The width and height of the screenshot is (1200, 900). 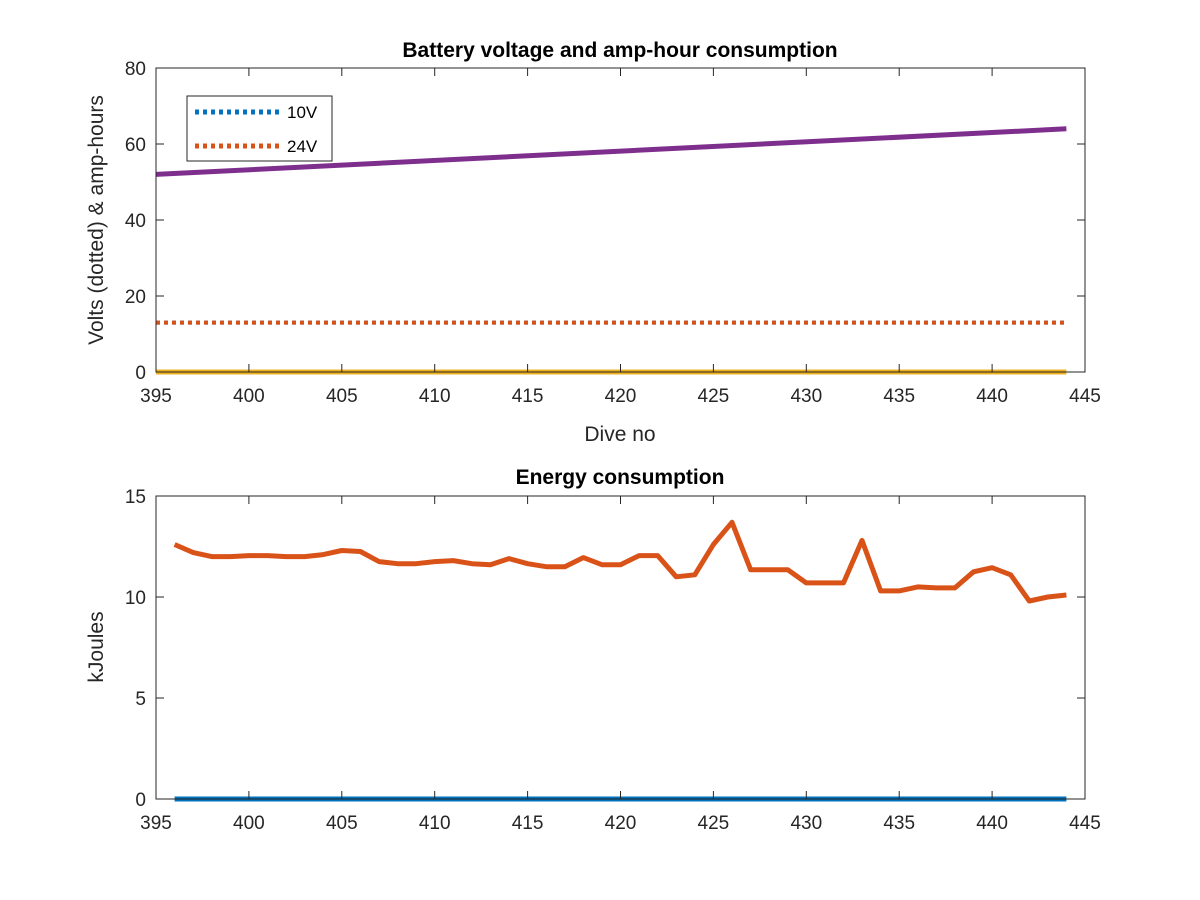 I want to click on energy-xtick-label: 435, so click(x=899, y=823).